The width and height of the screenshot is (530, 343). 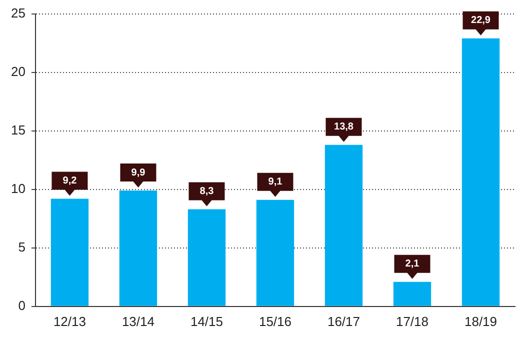 I want to click on y-tick-label: 5, so click(x=22, y=246).